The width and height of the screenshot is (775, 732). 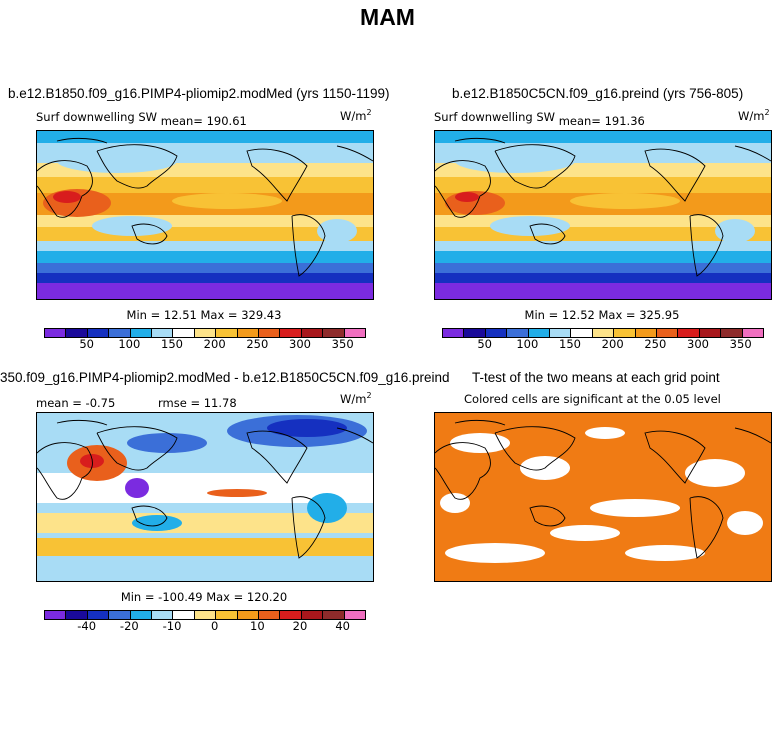 I want to click on panel1-minmax: Min = 12.51 Max = 329.43, so click(x=204, y=315).